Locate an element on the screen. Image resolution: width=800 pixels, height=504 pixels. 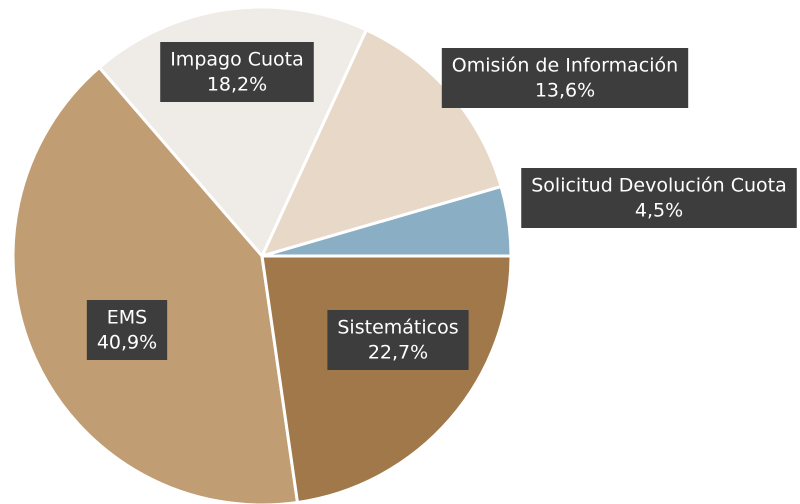
data-label: Sistemáticos 22,7% is located at coordinates (398, 340).